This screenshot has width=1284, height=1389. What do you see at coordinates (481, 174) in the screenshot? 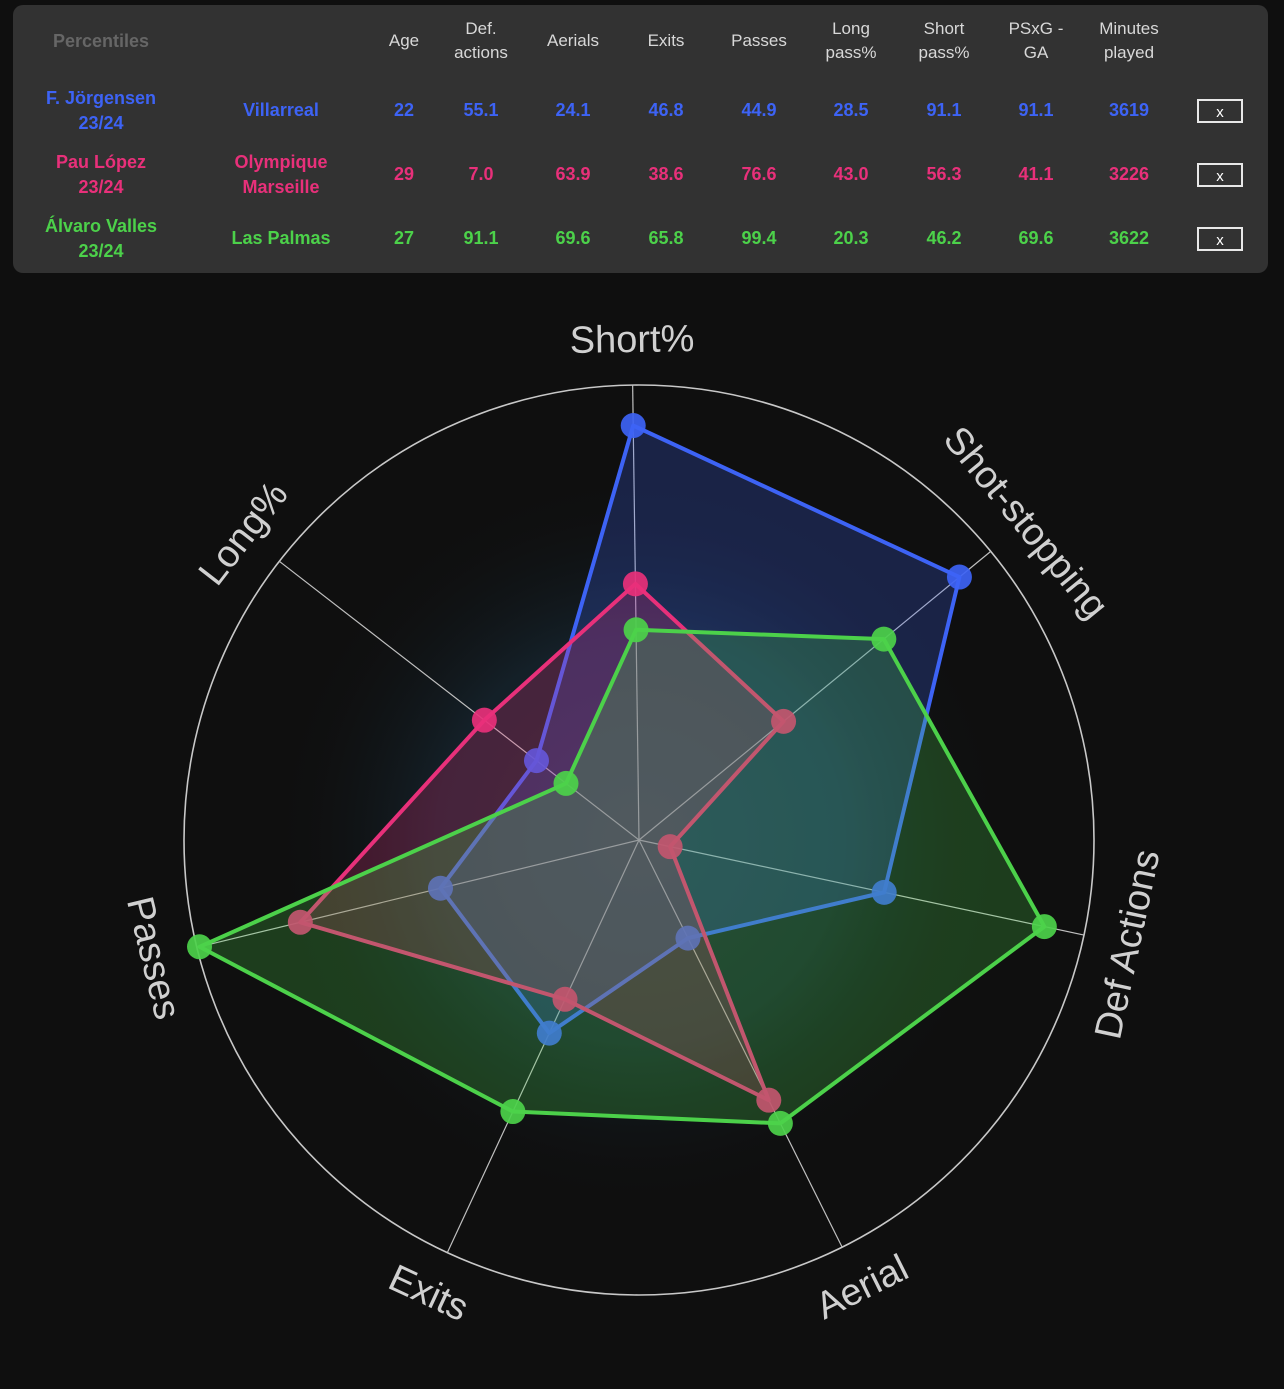
I see `stat-value: 7.0` at bounding box center [481, 174].